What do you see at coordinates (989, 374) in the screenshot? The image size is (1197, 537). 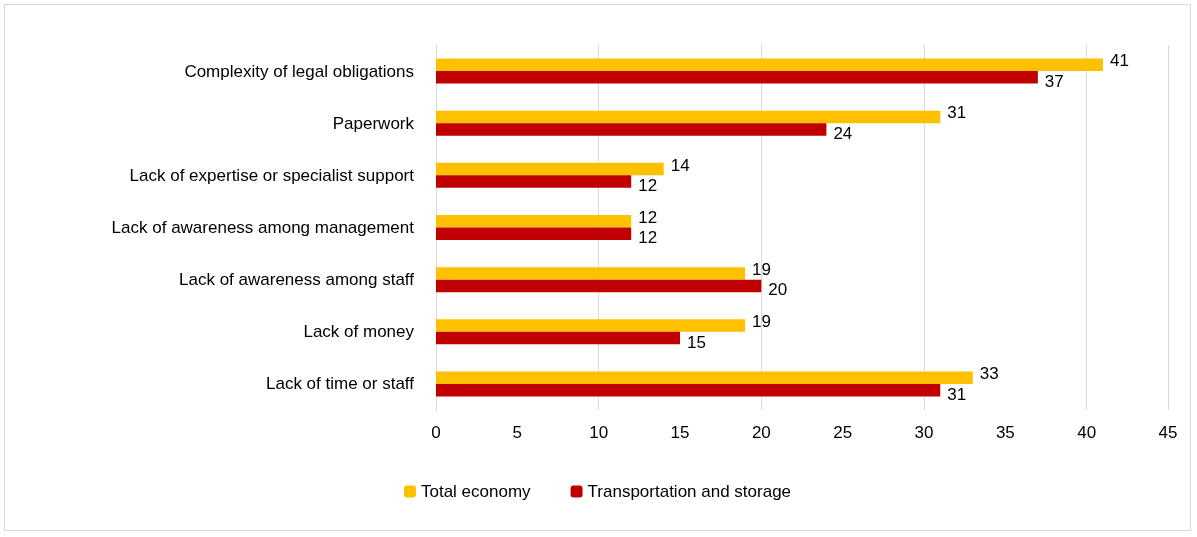 I see `data-label: 33` at bounding box center [989, 374].